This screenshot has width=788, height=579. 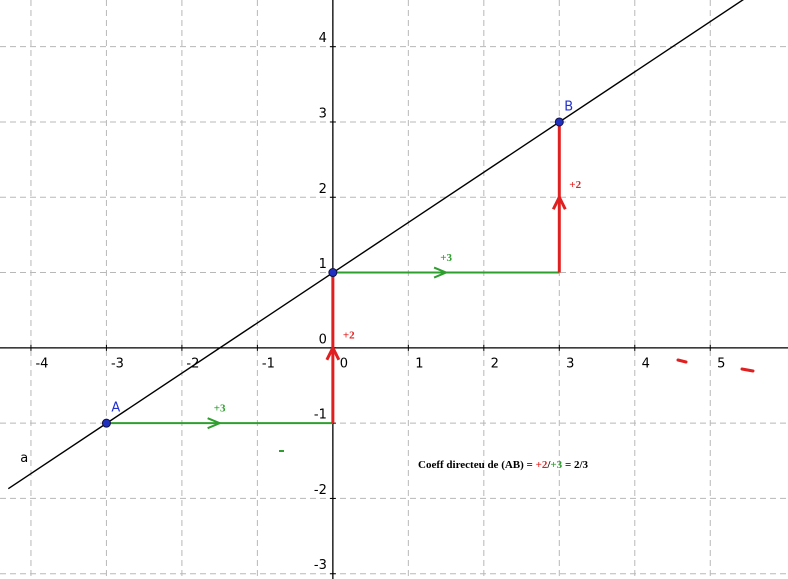 What do you see at coordinates (323, 113) in the screenshot?
I see `y-tick-label: 3` at bounding box center [323, 113].